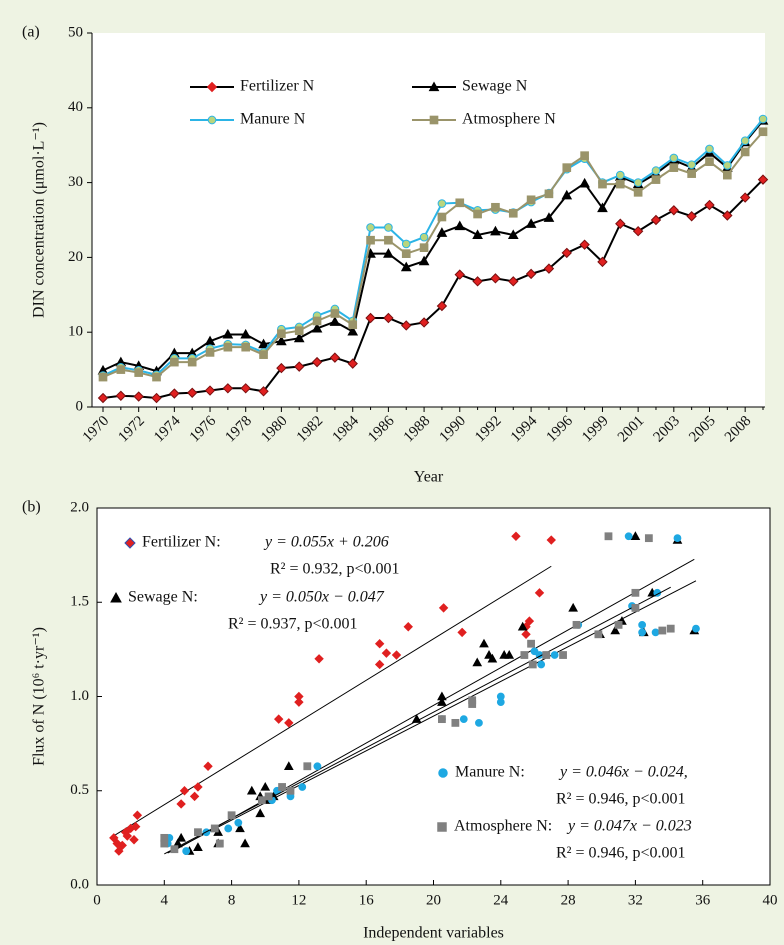  Describe the element at coordinates (80, 406) in the screenshot. I see `y-tick-label: 0` at that location.